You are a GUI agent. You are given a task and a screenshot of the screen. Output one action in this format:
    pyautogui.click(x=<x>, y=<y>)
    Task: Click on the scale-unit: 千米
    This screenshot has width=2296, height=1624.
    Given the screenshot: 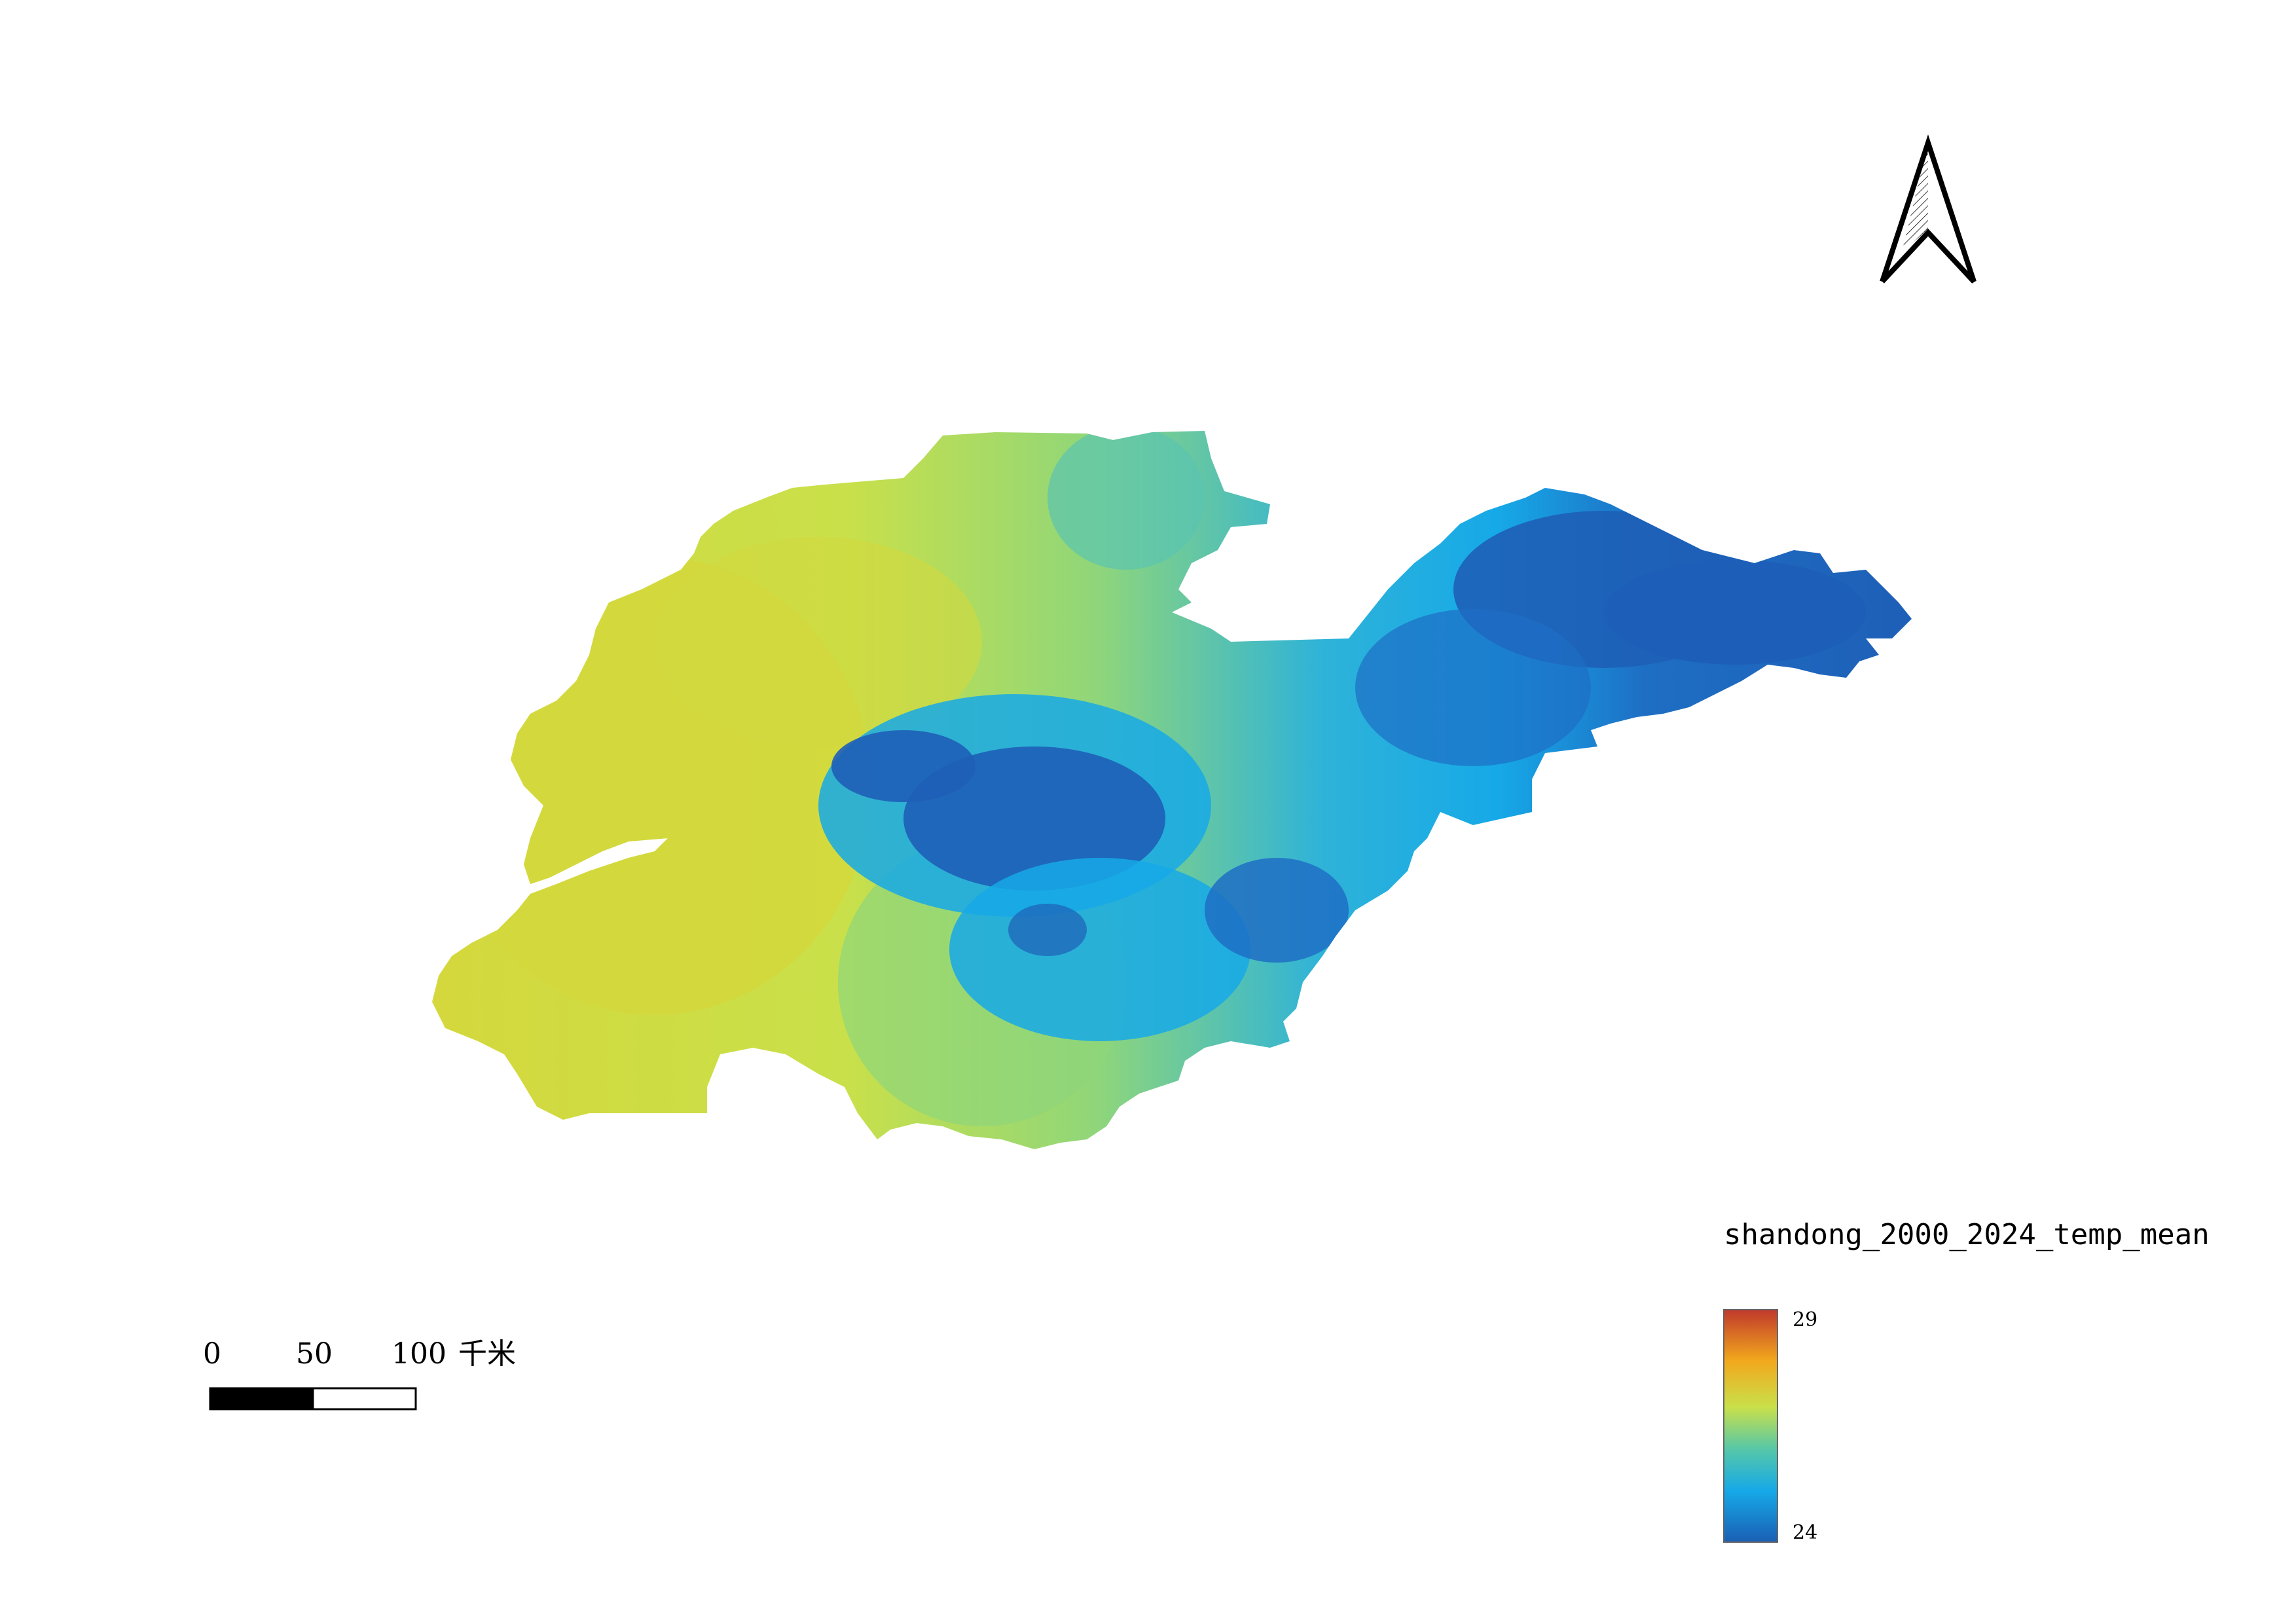 What is the action you would take?
    pyautogui.click(x=487, y=1354)
    